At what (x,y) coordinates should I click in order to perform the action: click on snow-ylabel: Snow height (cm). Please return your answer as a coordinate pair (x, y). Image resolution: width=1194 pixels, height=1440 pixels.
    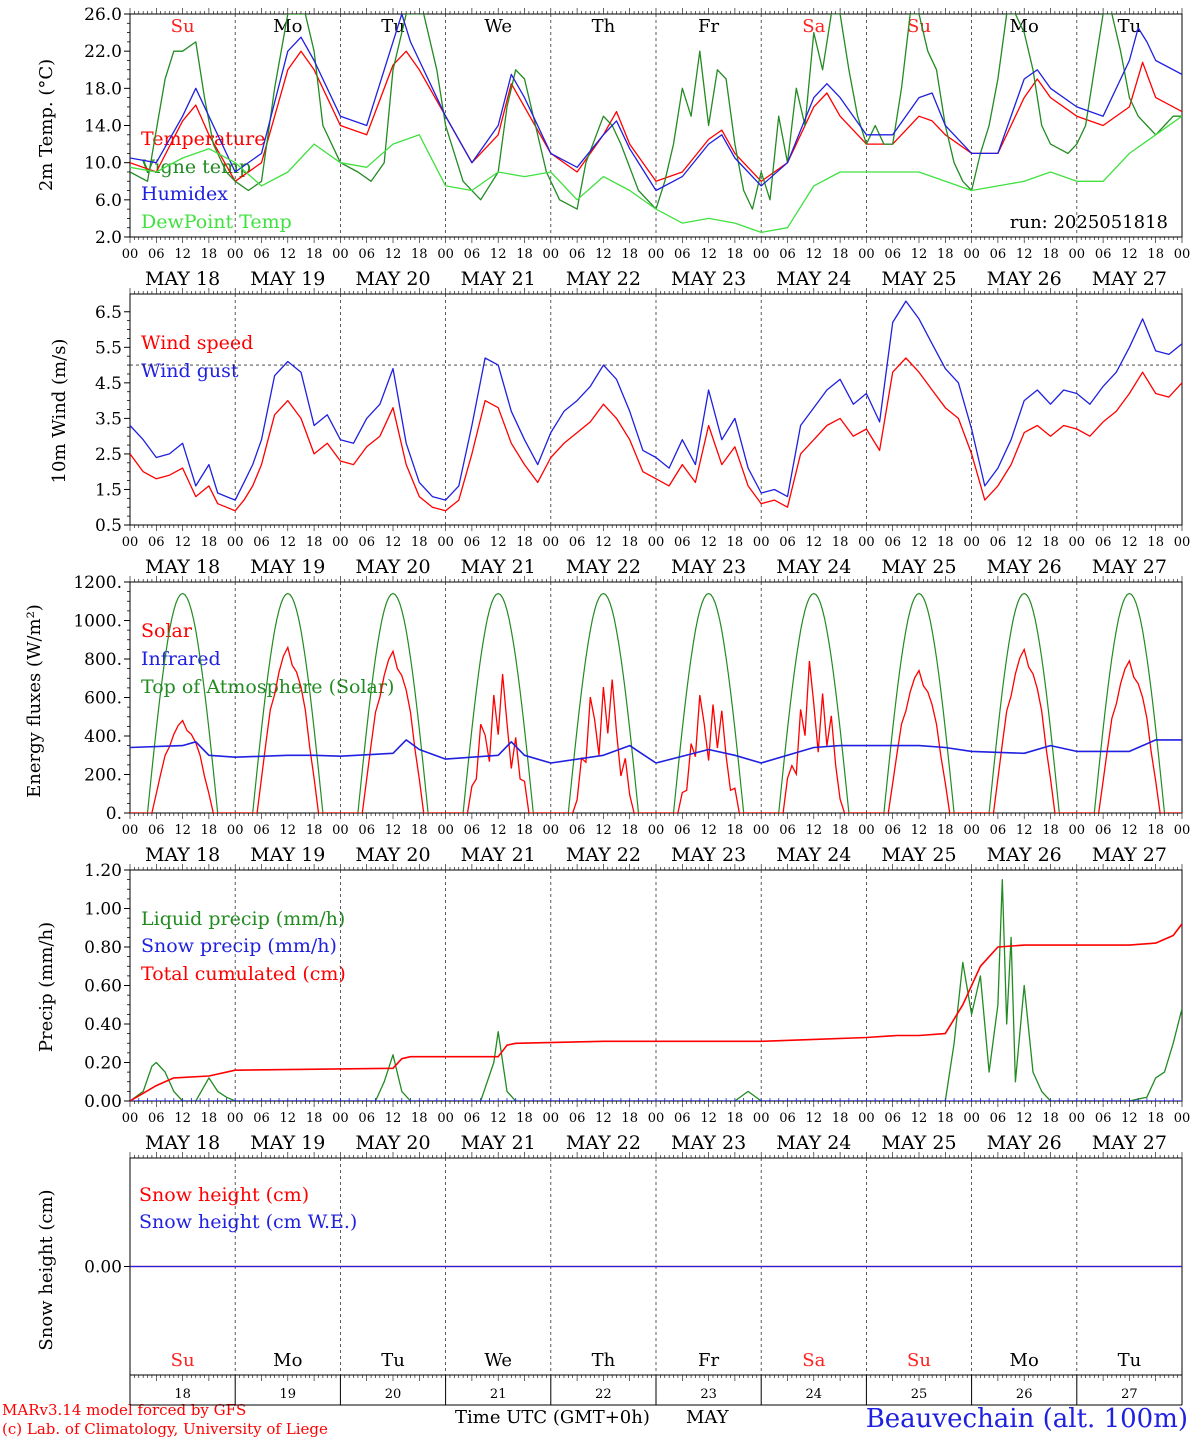
    Looking at the image, I should click on (46, 1269).